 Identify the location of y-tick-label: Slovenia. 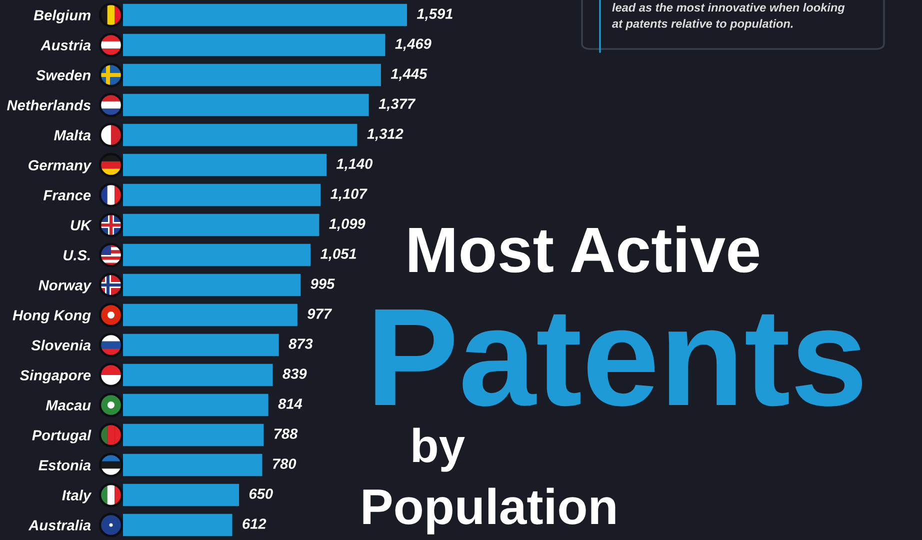
(61, 345).